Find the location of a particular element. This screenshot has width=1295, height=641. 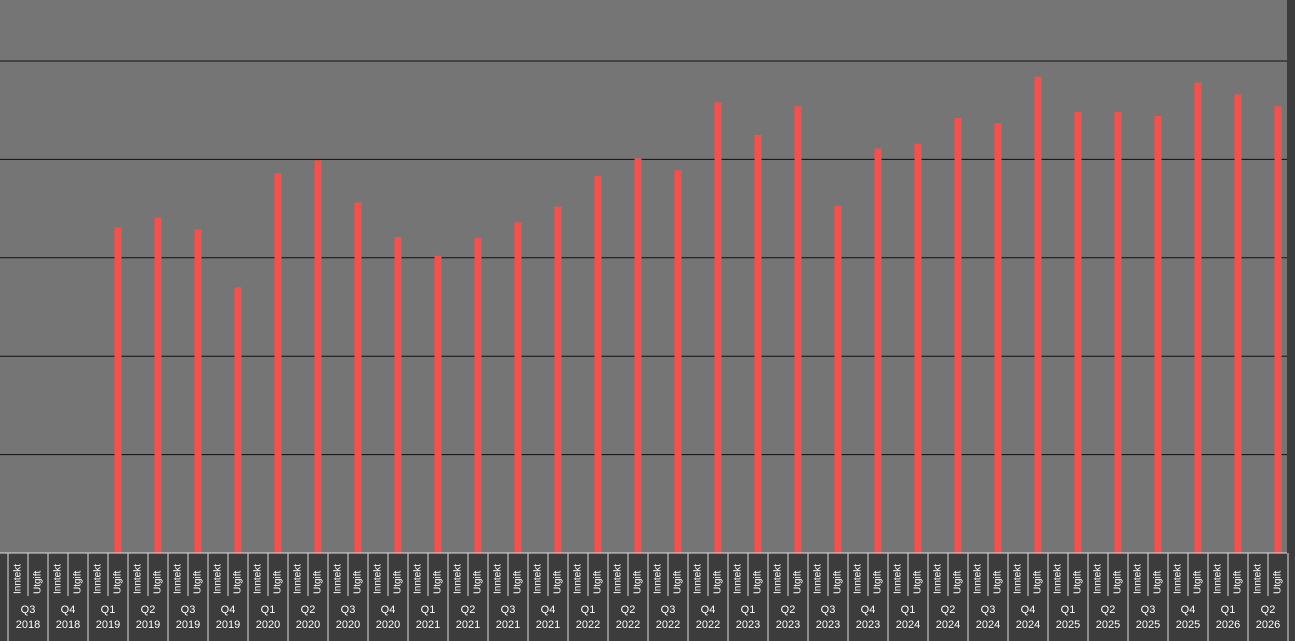

year-label: 2023 is located at coordinates (748, 625).